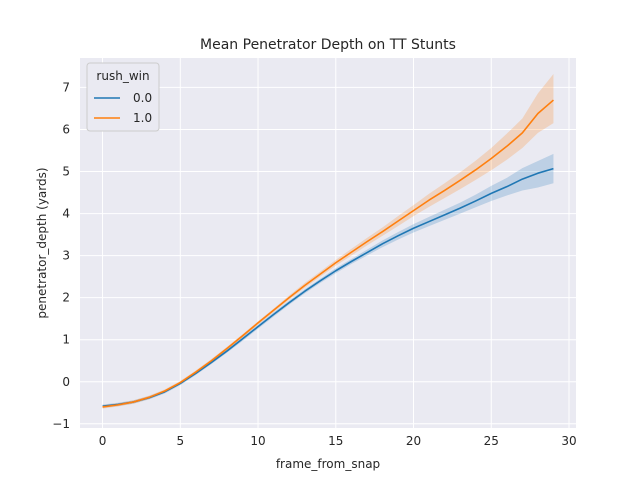 The height and width of the screenshot is (480, 640). I want to click on x-tick-label: 0, so click(103, 441).